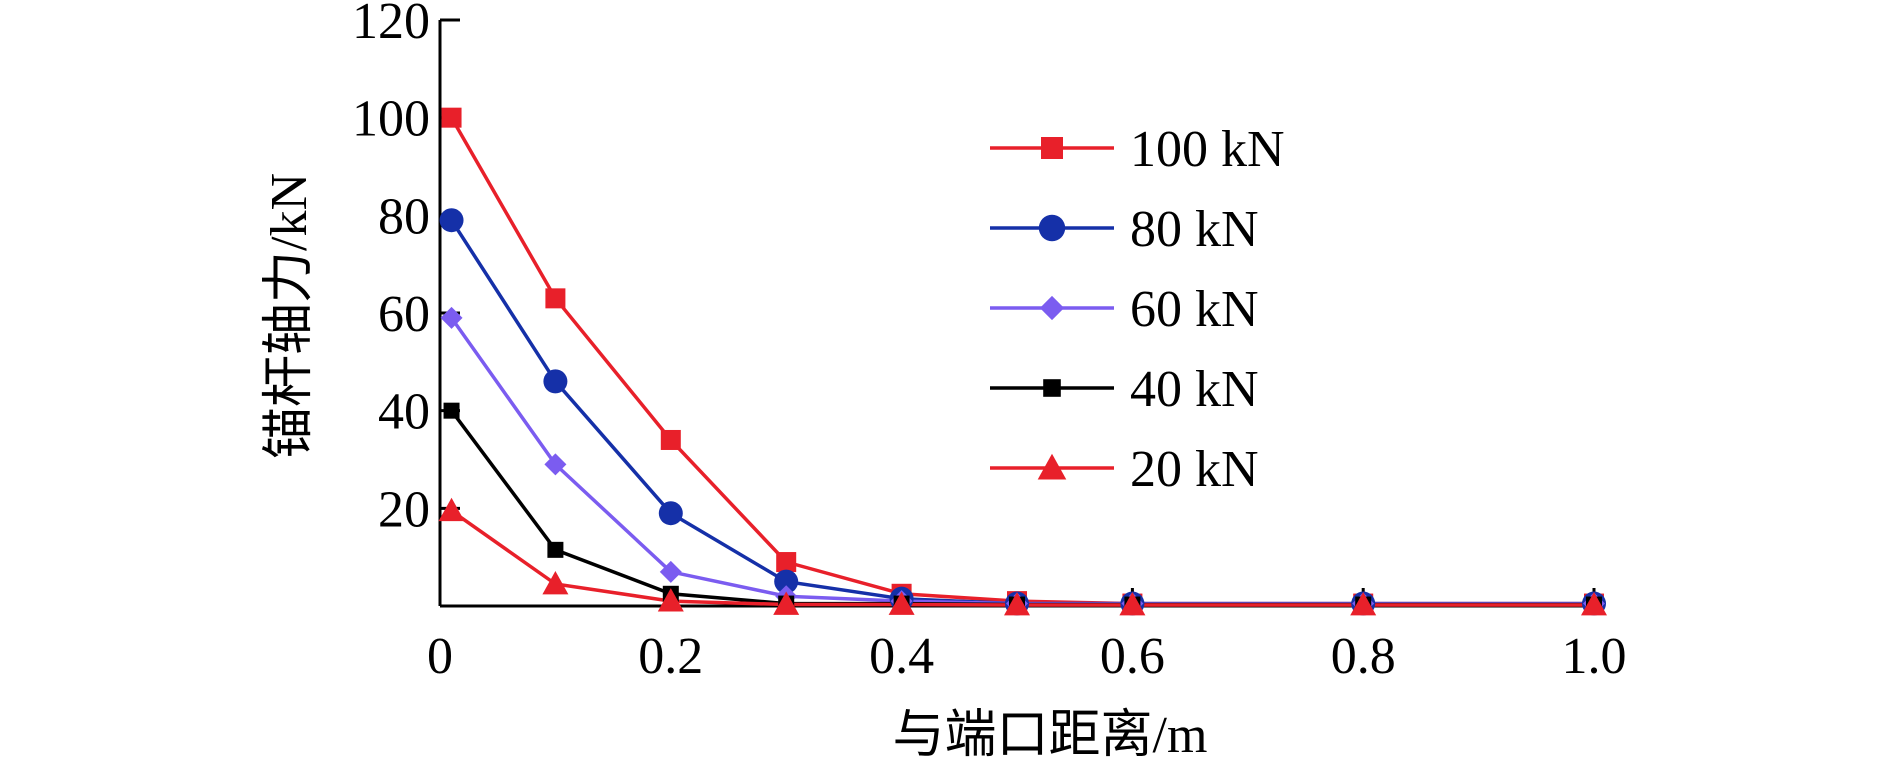  Describe the element at coordinates (670, 656) in the screenshot. I see `x-tick-label: 0.2` at that location.